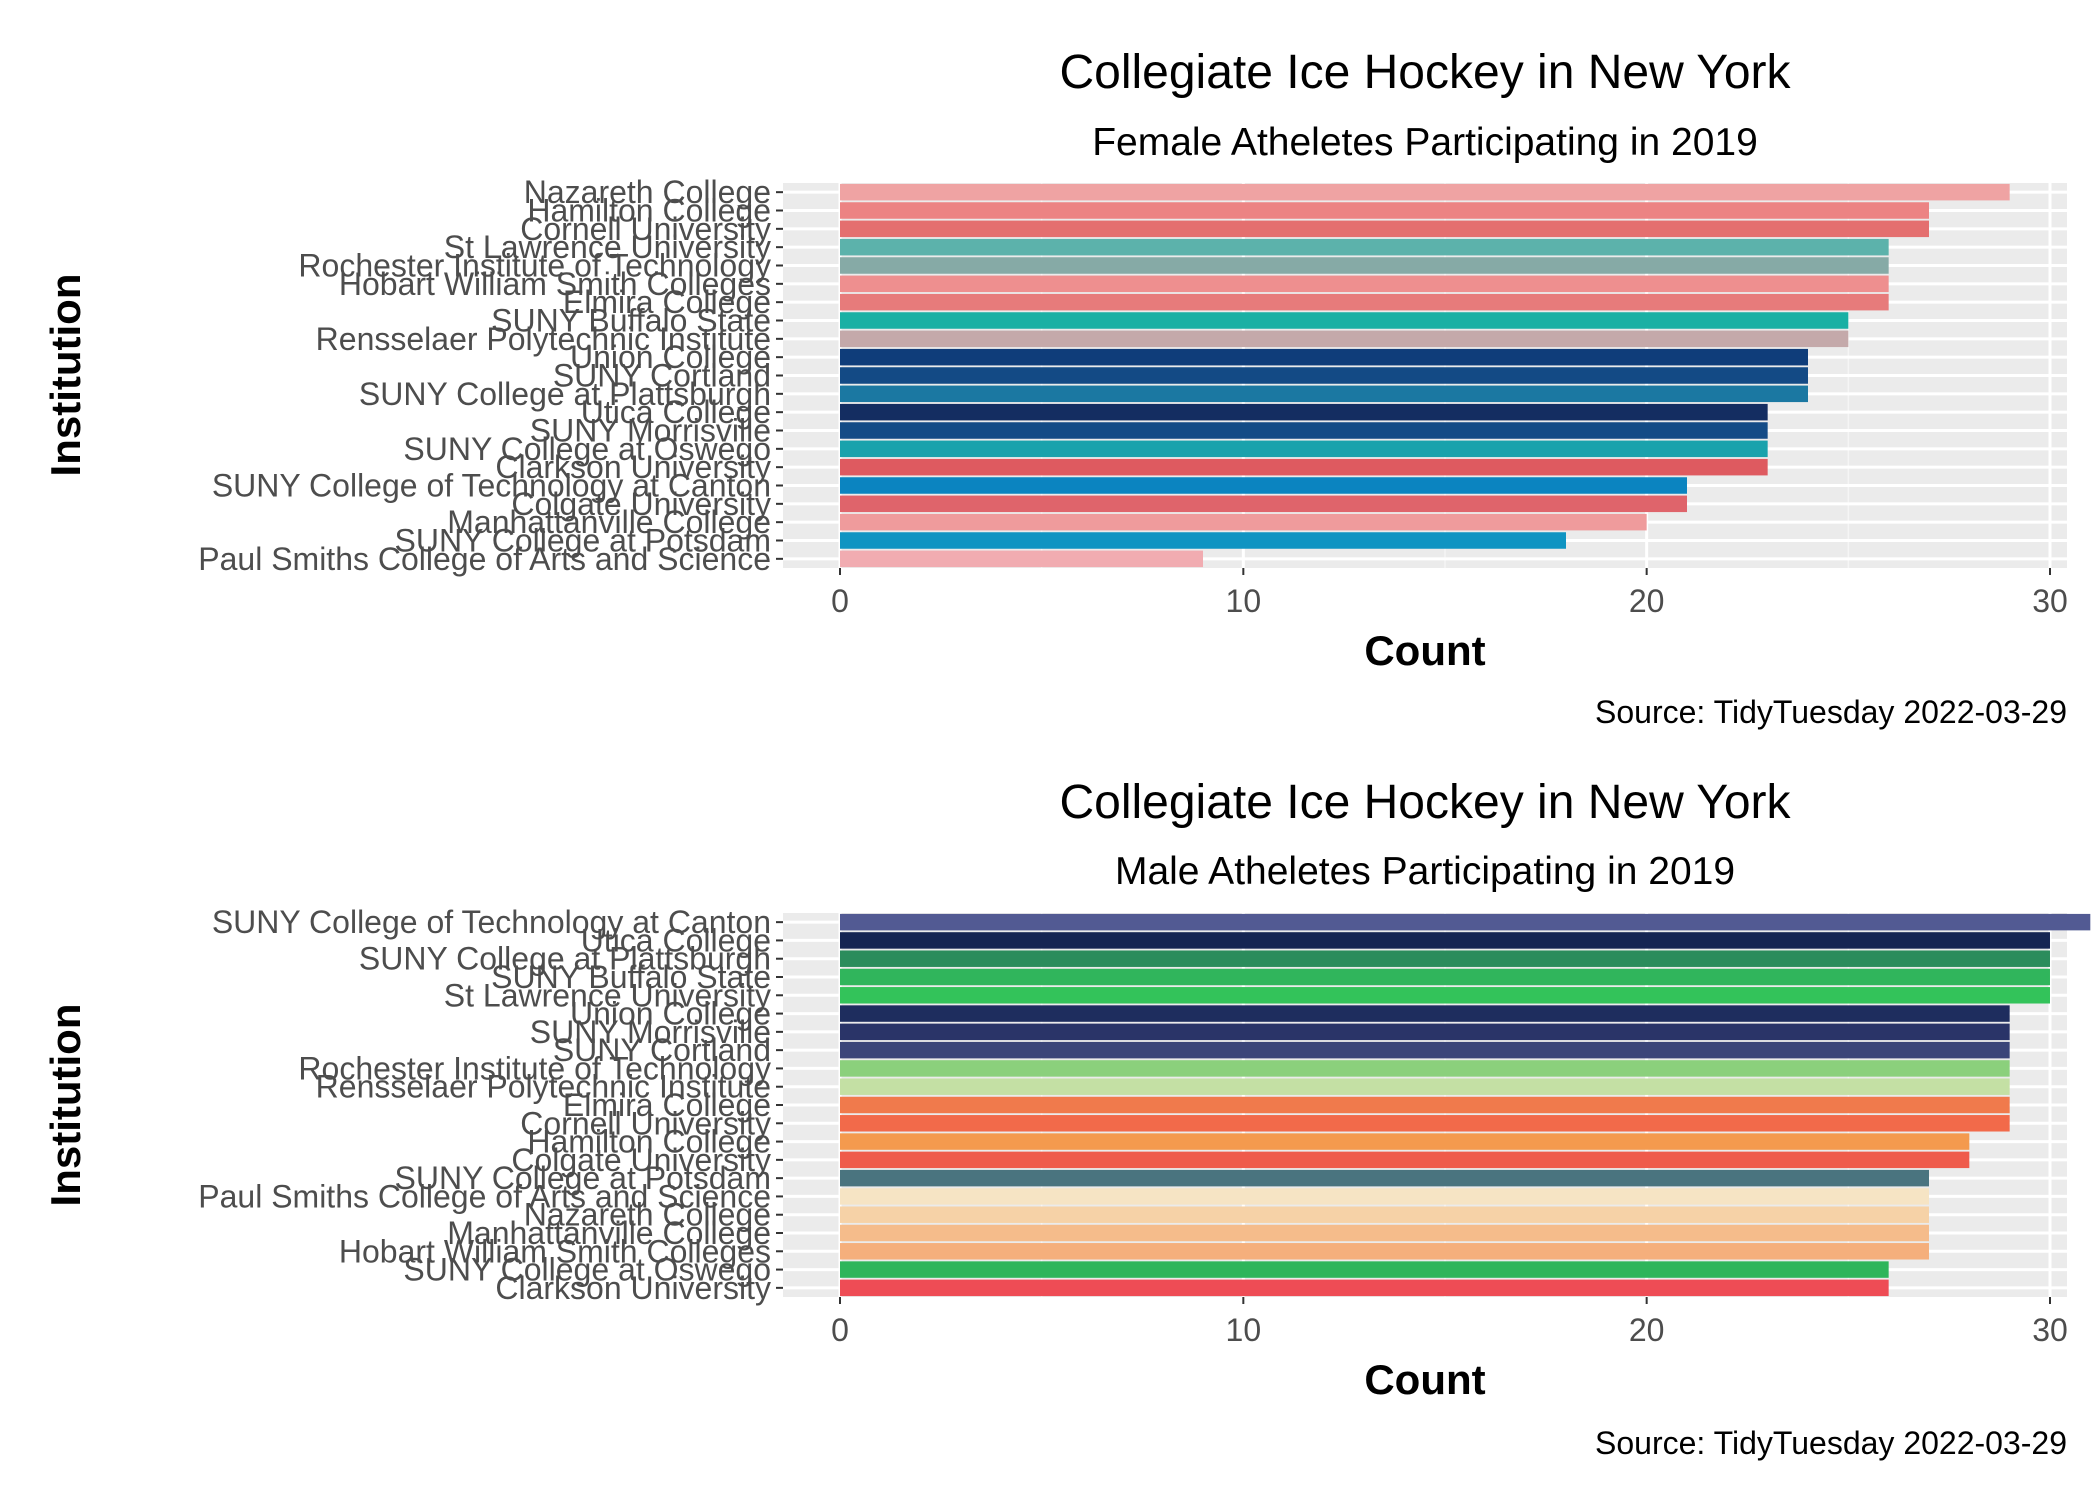 This screenshot has width=2100, height=1500. What do you see at coordinates (676, 940) in the screenshot?
I see `chart-2-y-tick-label: Utica College` at bounding box center [676, 940].